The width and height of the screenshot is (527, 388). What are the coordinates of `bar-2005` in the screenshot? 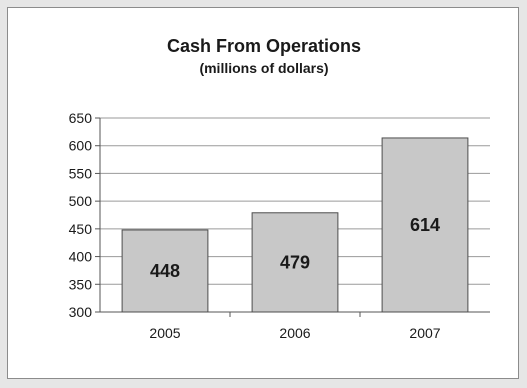 It's located at (165, 271).